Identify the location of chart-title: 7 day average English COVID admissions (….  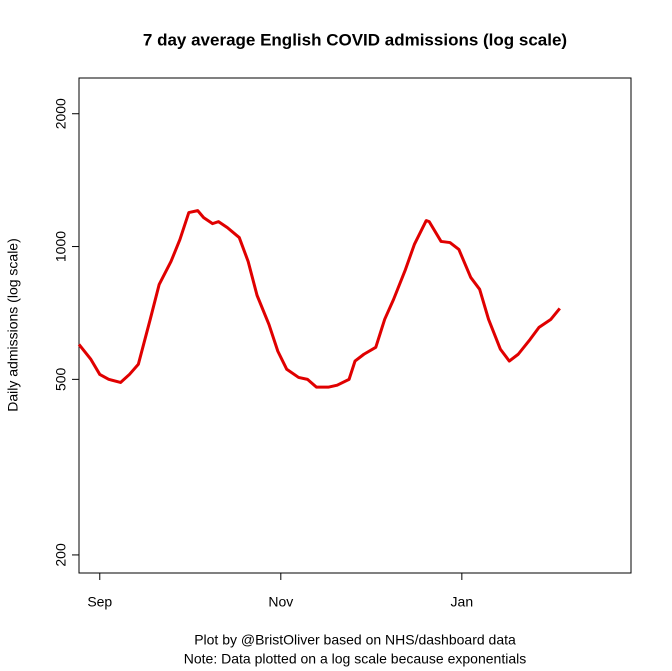
(355, 39).